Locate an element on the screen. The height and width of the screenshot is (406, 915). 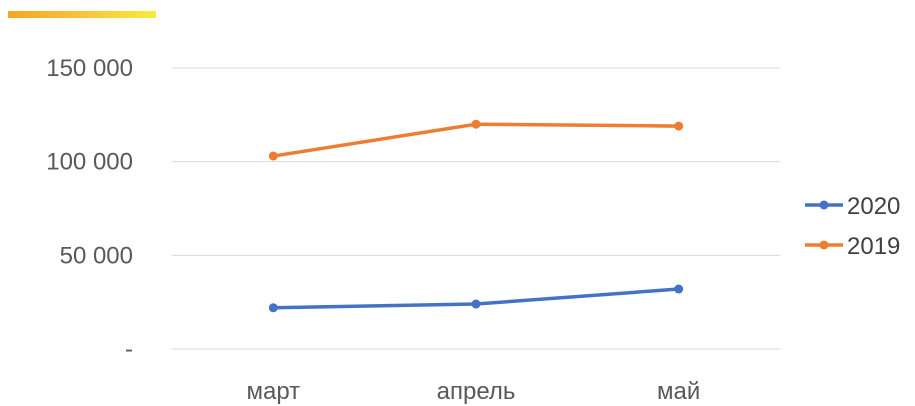
legend: 2020 2019 is located at coordinates (852, 226).